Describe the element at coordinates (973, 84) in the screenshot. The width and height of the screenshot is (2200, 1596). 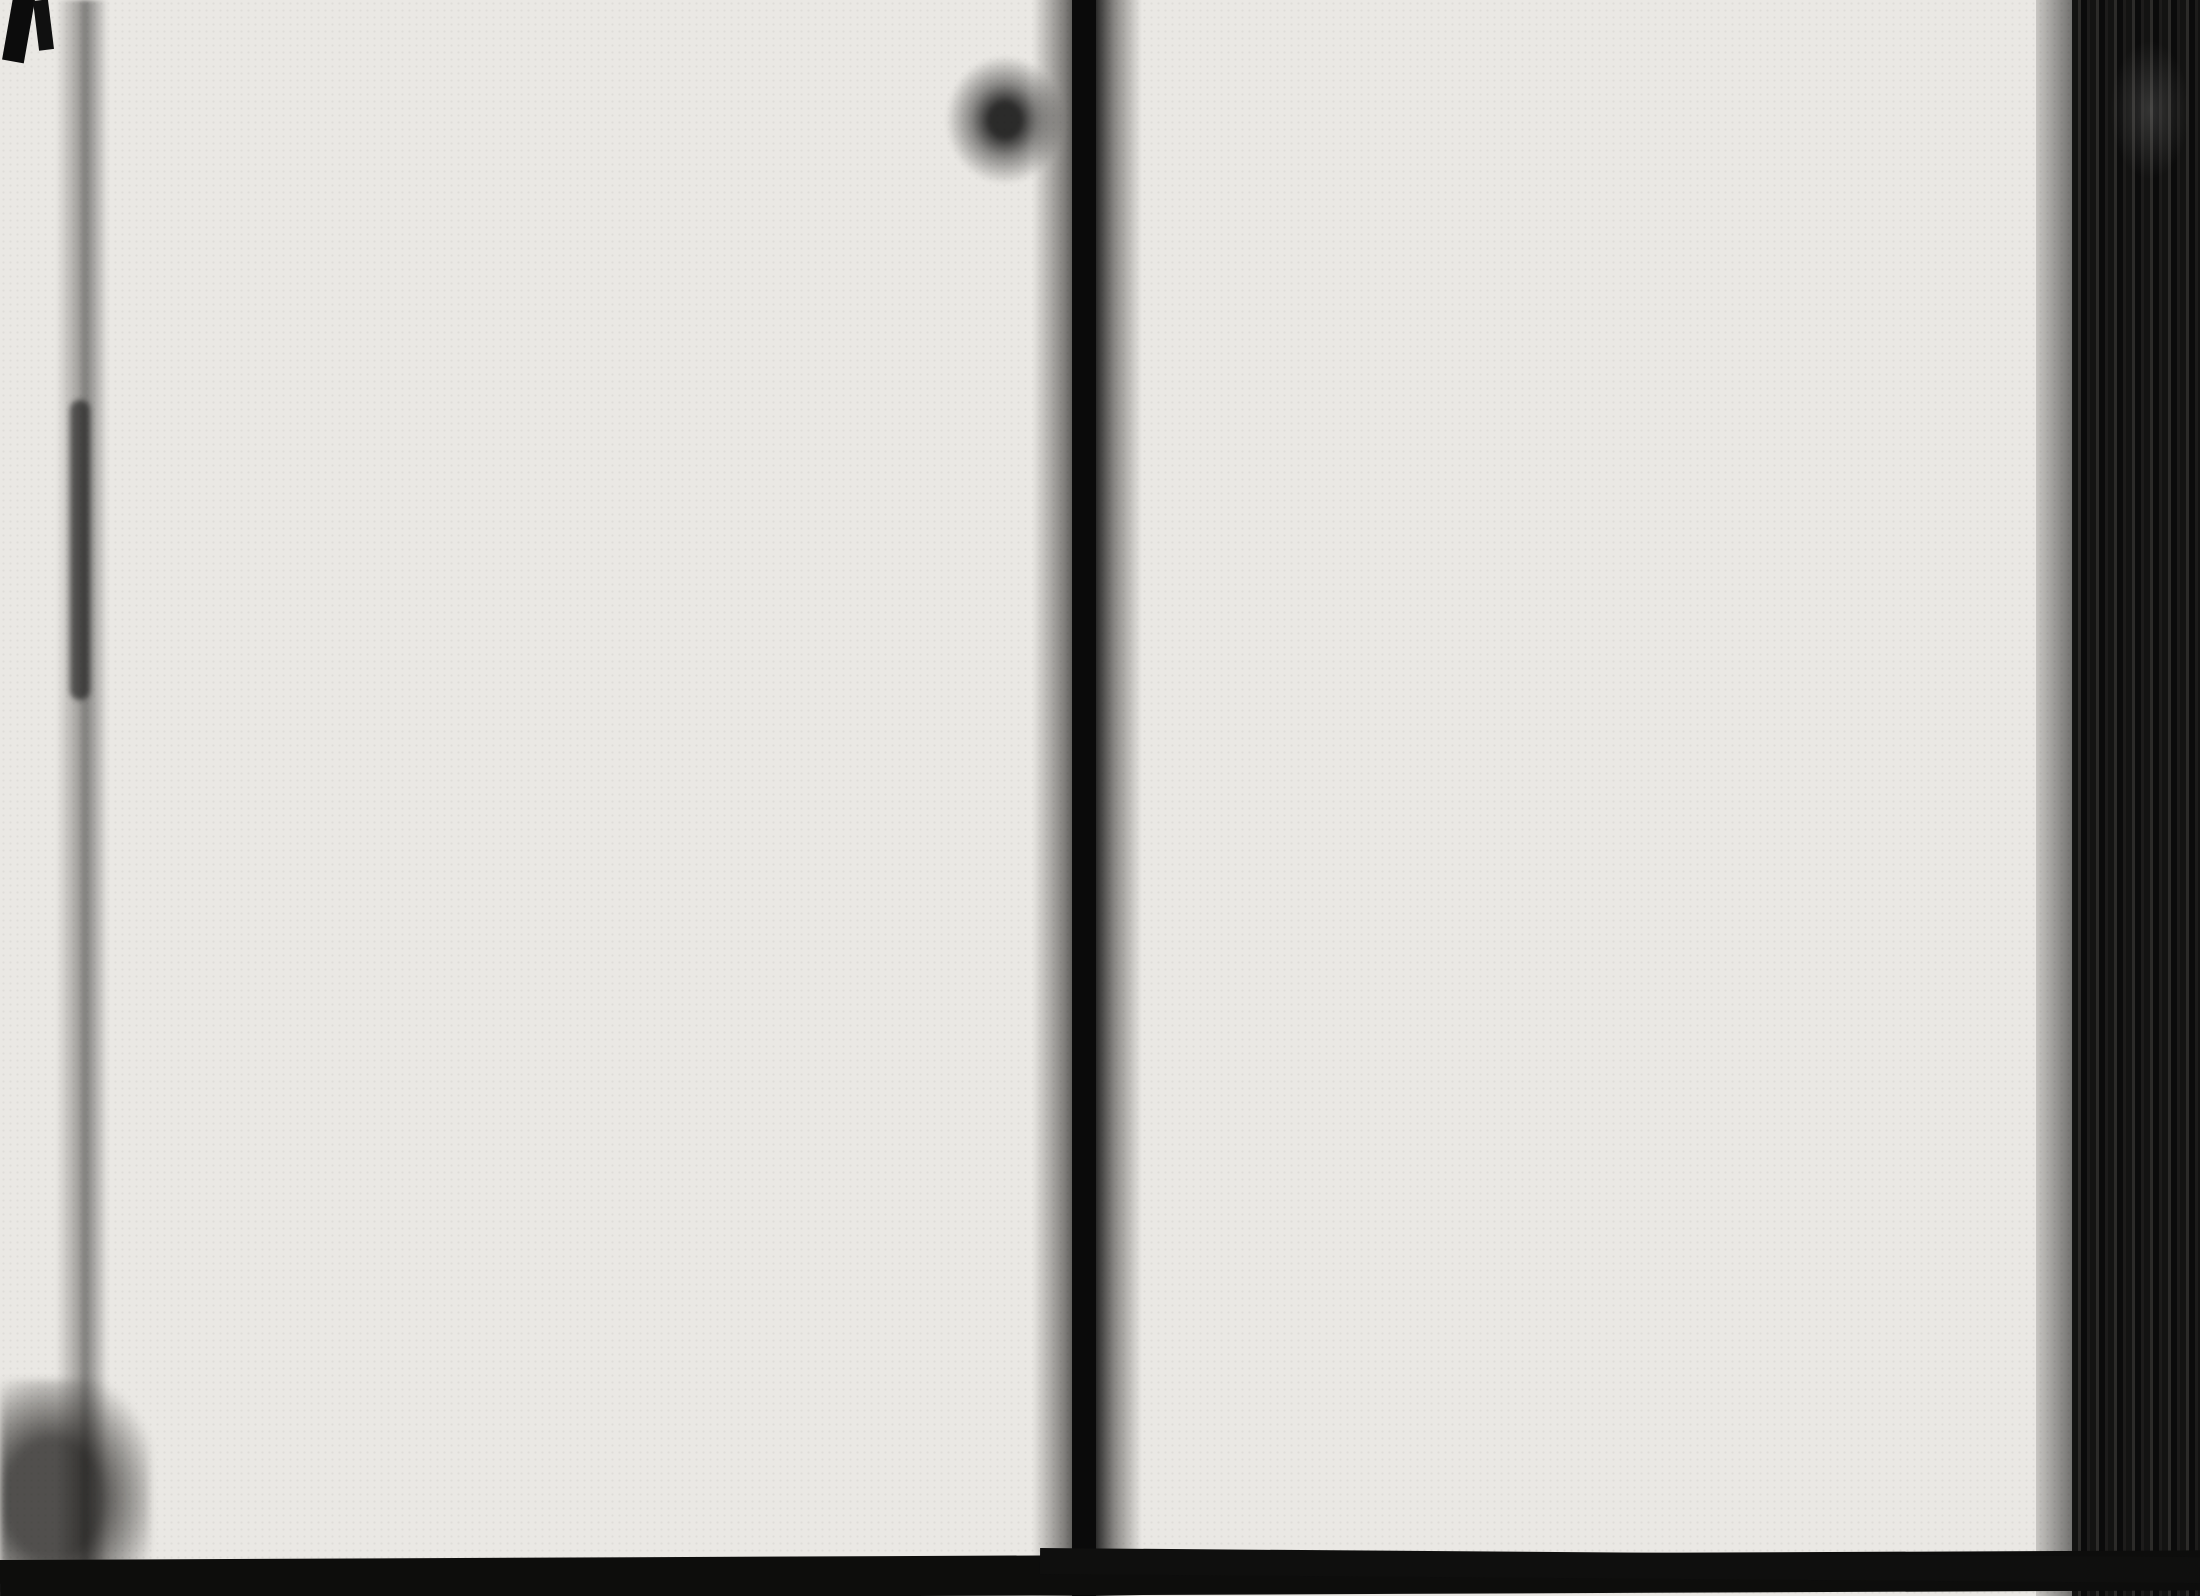
I see `column-header-remarks` at that location.